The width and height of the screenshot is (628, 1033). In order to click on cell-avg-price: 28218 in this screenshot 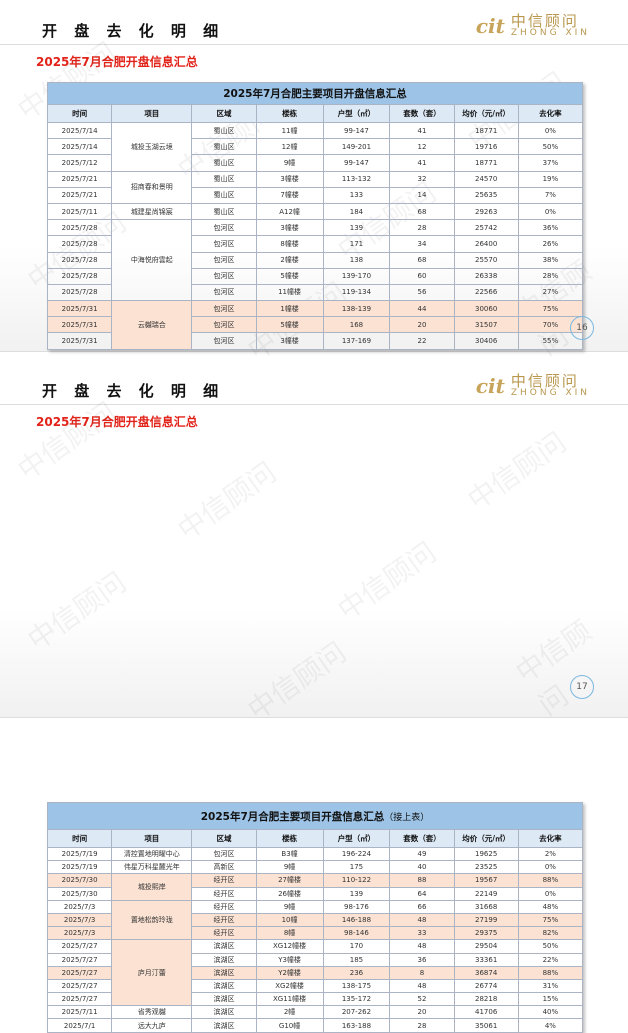, I will do `click(486, 999)`.